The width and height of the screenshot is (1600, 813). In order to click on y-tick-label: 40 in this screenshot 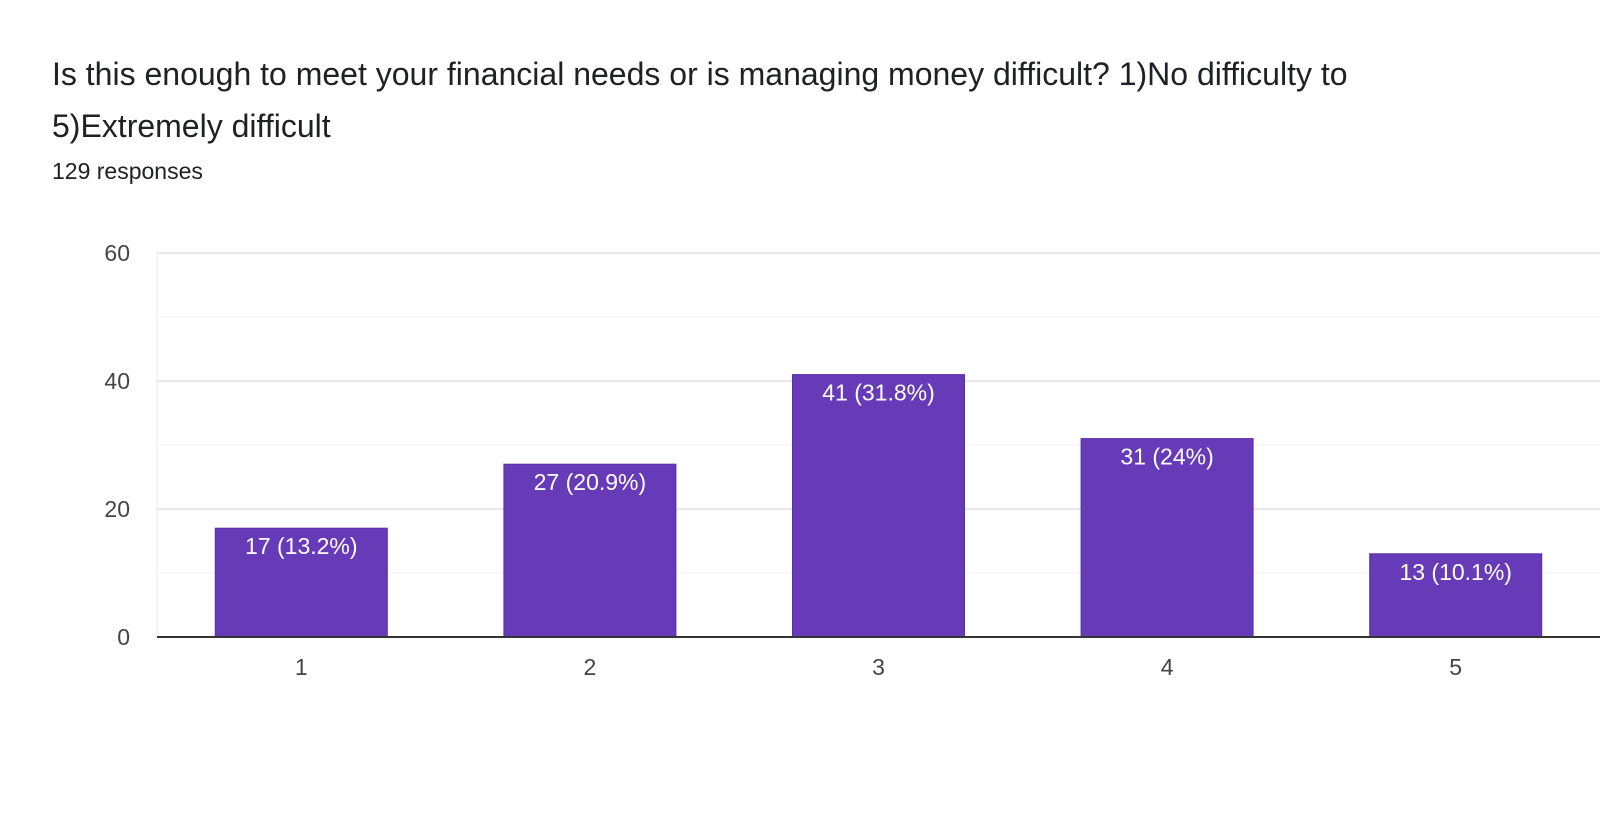, I will do `click(117, 381)`.